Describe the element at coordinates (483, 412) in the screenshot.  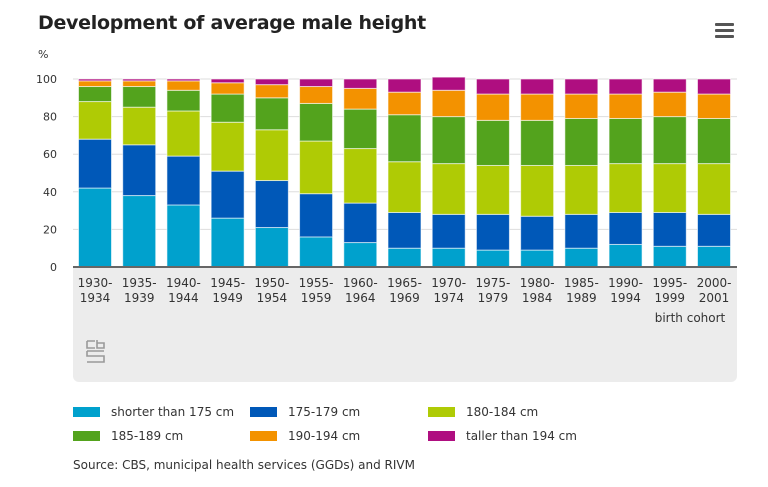
I see `legend-item: 180-184 cm` at that location.